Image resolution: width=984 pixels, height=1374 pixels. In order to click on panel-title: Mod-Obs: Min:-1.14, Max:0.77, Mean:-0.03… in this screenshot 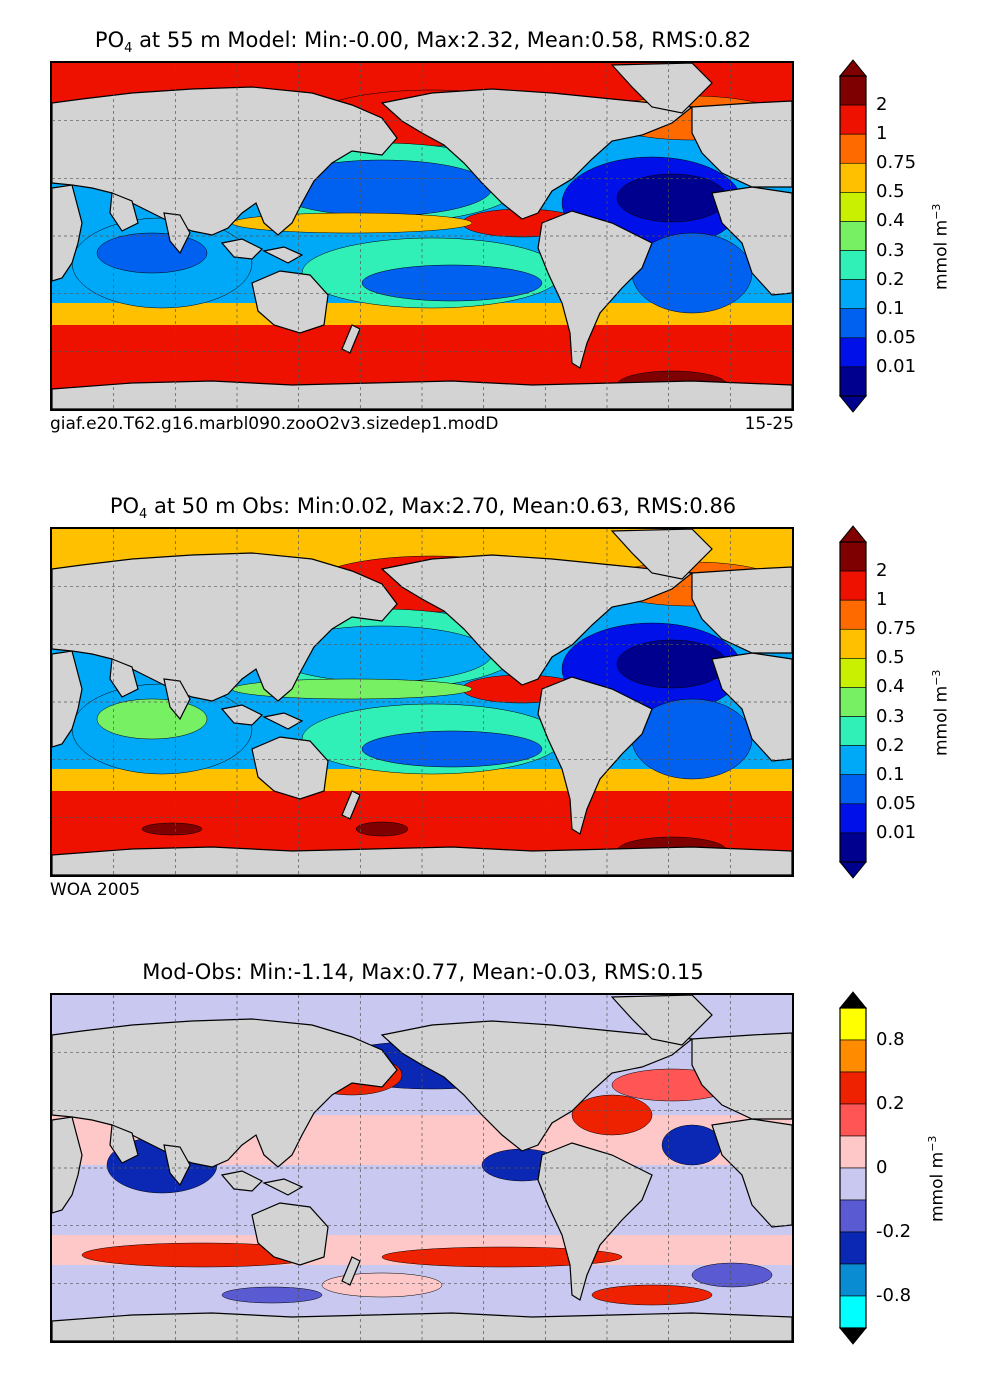, I will do `click(423, 972)`.